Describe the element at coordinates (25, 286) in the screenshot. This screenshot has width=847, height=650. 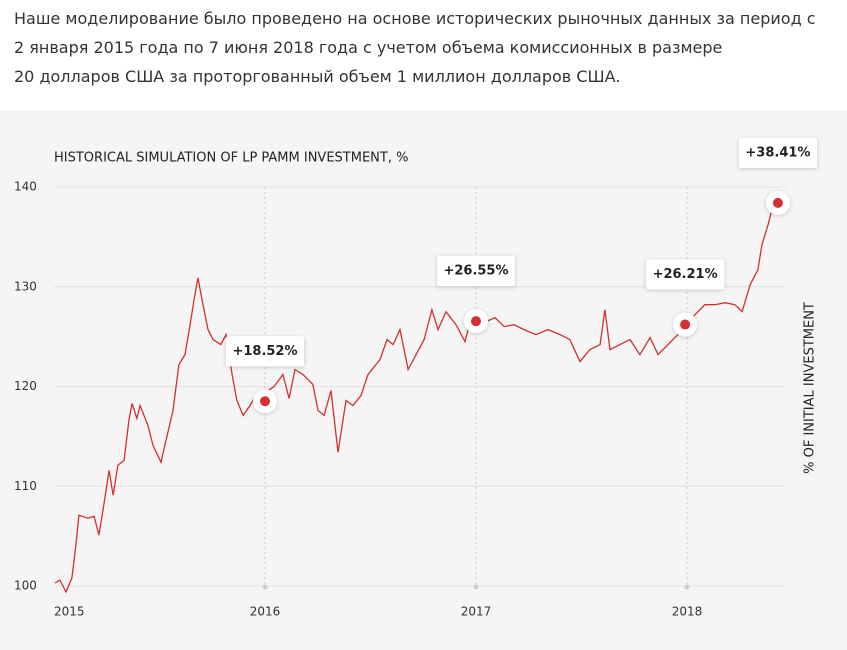
I see `y-tick-label: 130` at that location.